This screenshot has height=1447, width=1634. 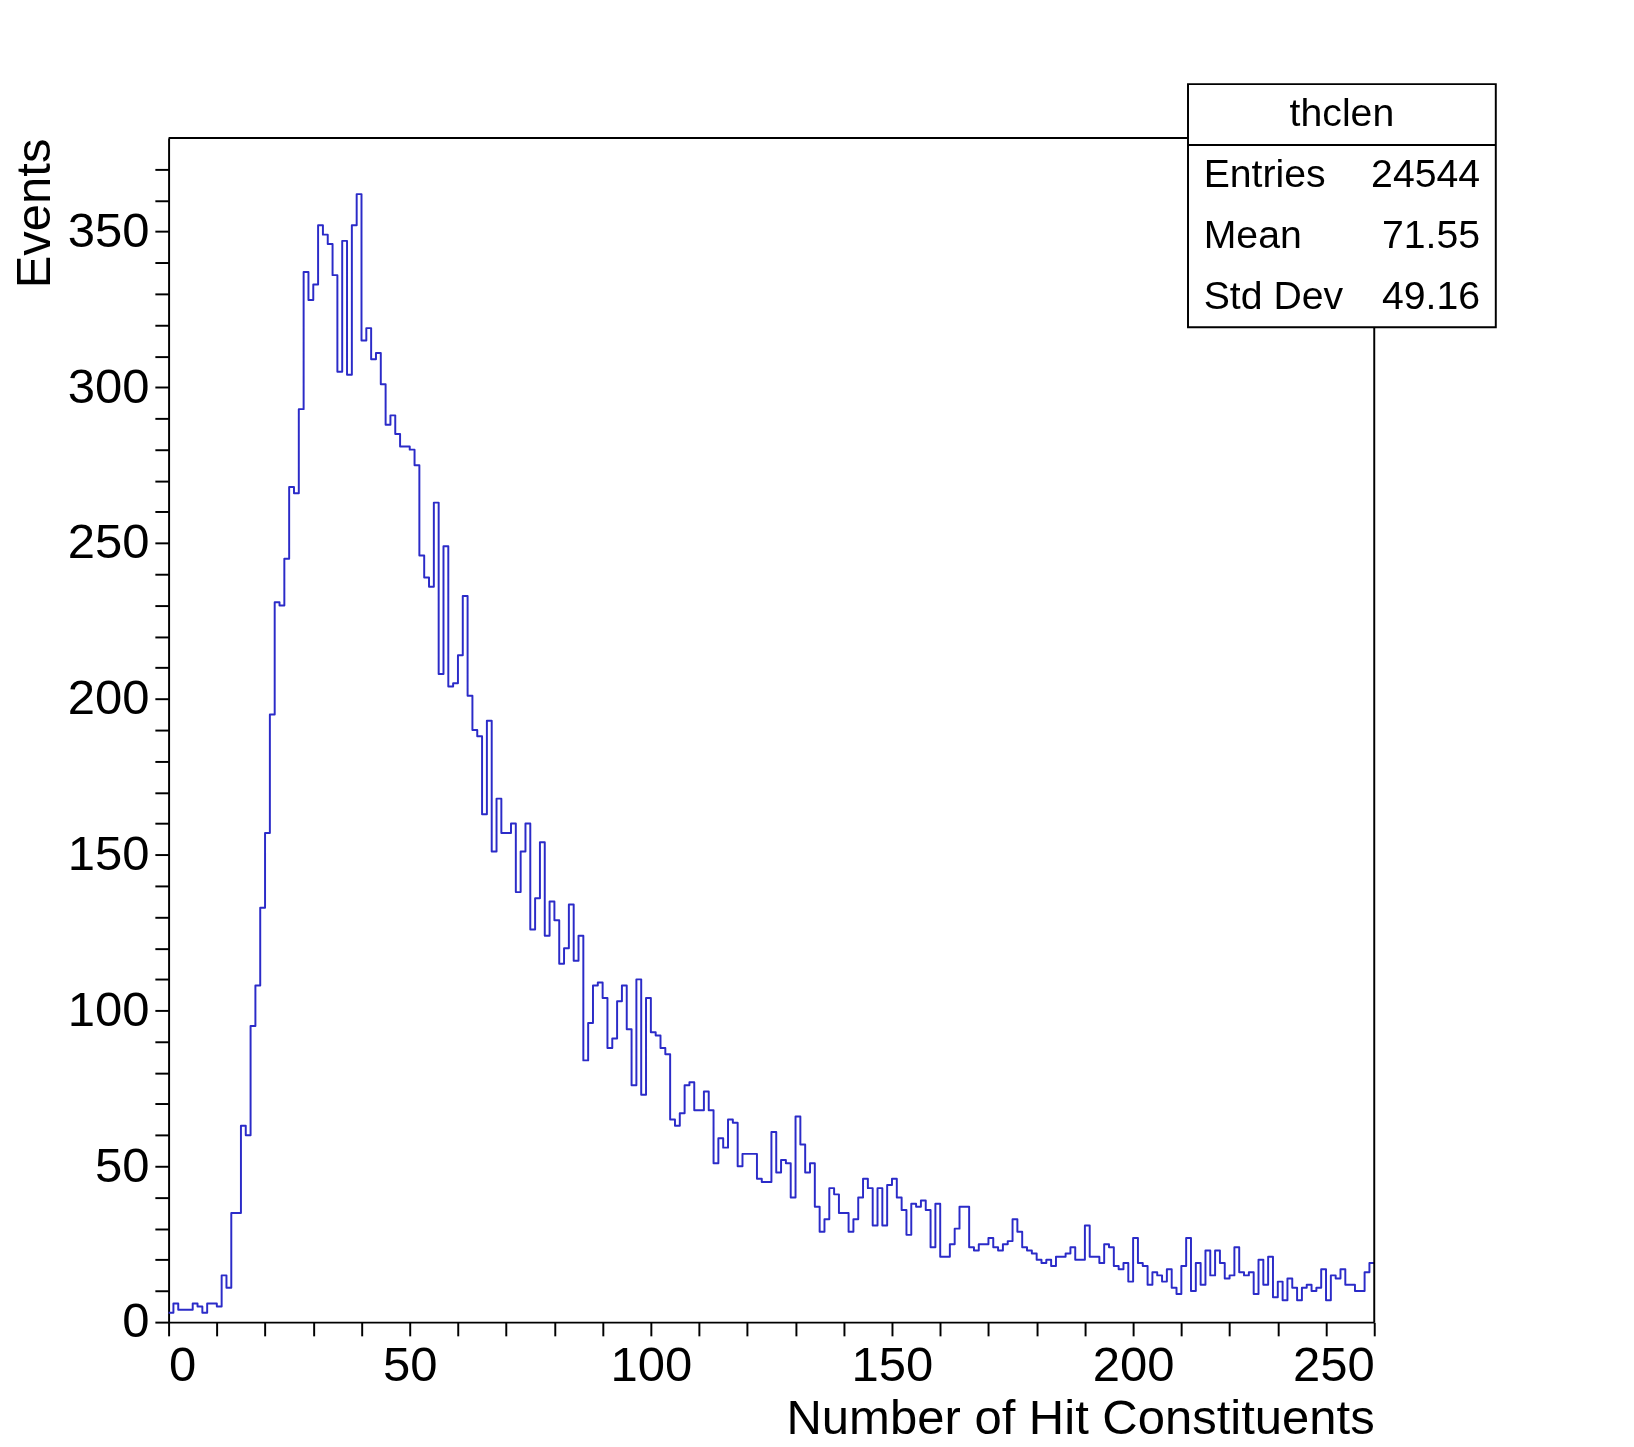 What do you see at coordinates (1431, 234) in the screenshot?
I see `text: 71.55` at bounding box center [1431, 234].